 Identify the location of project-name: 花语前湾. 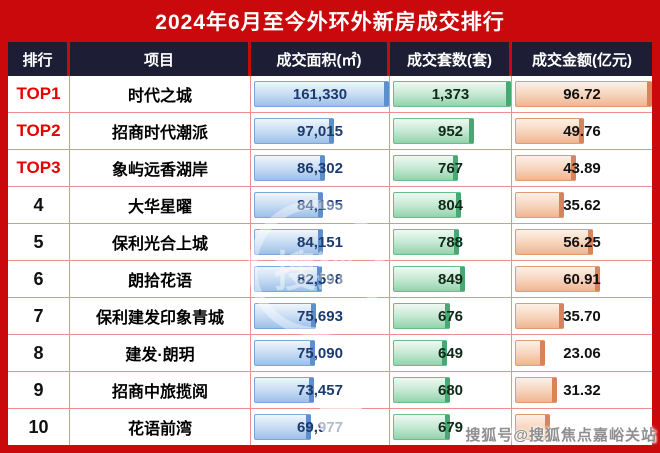
(160, 427).